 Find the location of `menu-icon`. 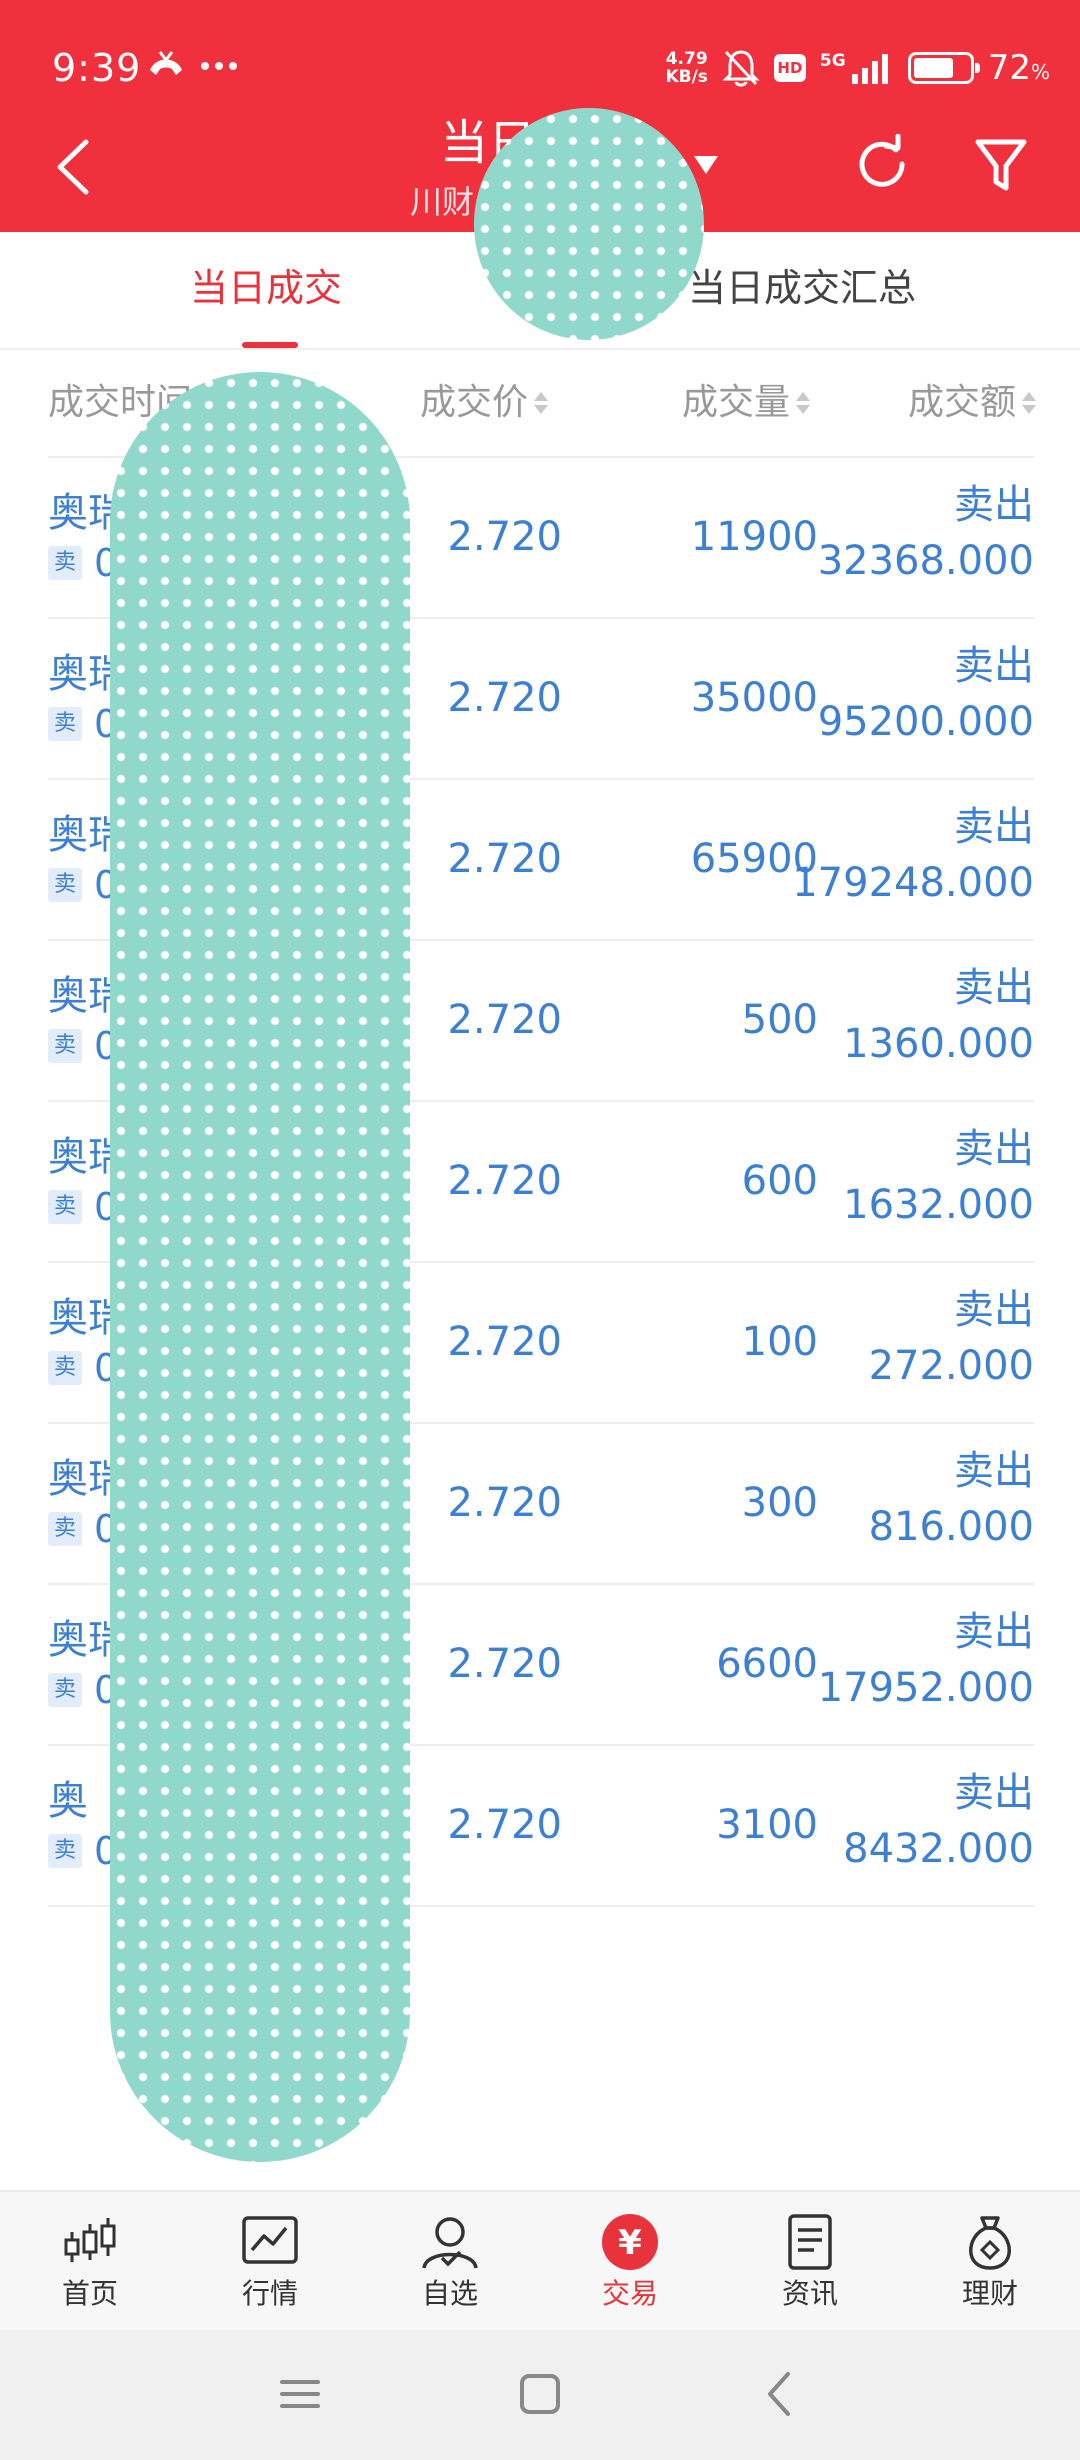

menu-icon is located at coordinates (300, 2394).